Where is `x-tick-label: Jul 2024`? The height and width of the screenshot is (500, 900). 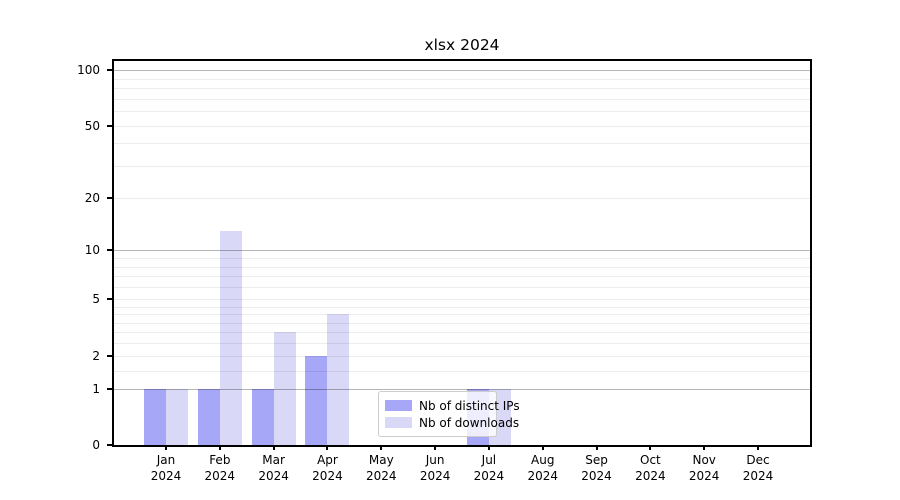 x-tick-label: Jul 2024 is located at coordinates (489, 468).